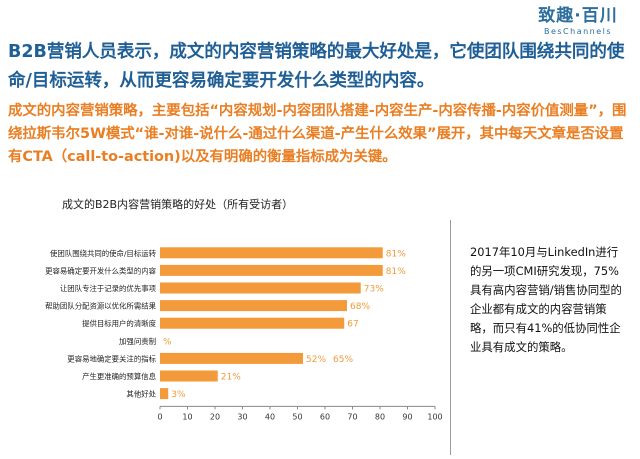  Describe the element at coordinates (450, 337) in the screenshot. I see `divider-line` at that location.